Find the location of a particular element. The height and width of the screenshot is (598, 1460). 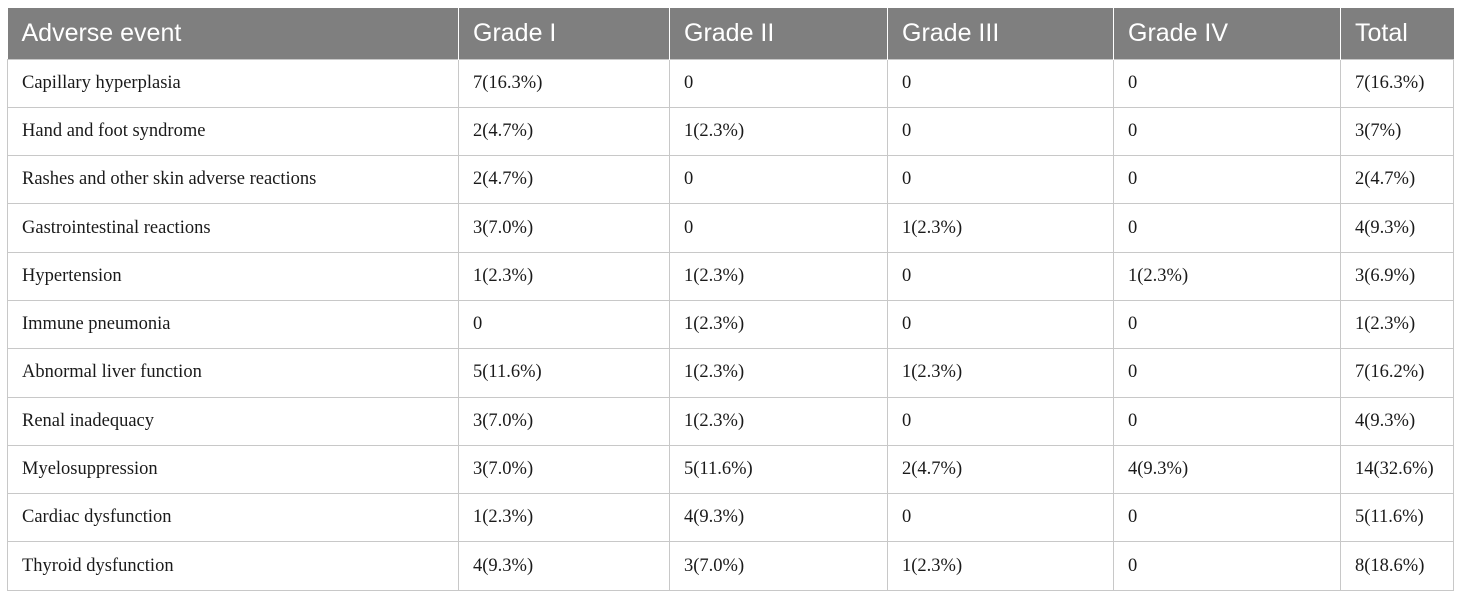

header-grade-3: Grade III is located at coordinates (1000, 33).